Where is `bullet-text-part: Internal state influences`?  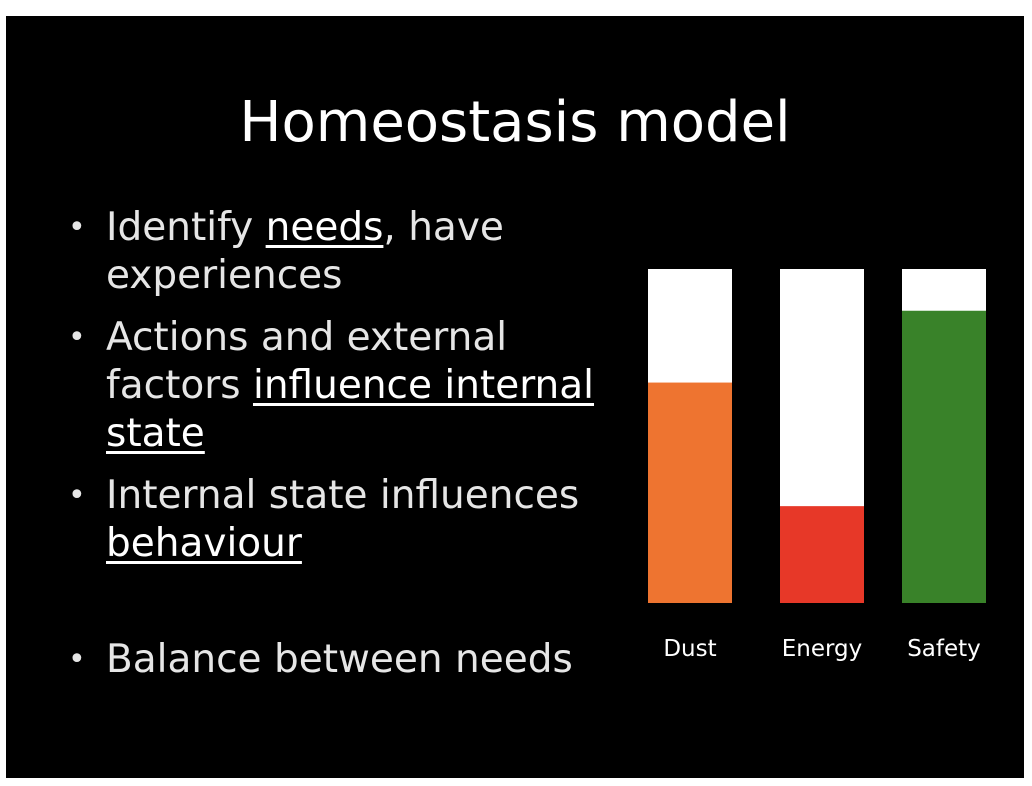 bullet-text-part: Internal state influences is located at coordinates (343, 495).